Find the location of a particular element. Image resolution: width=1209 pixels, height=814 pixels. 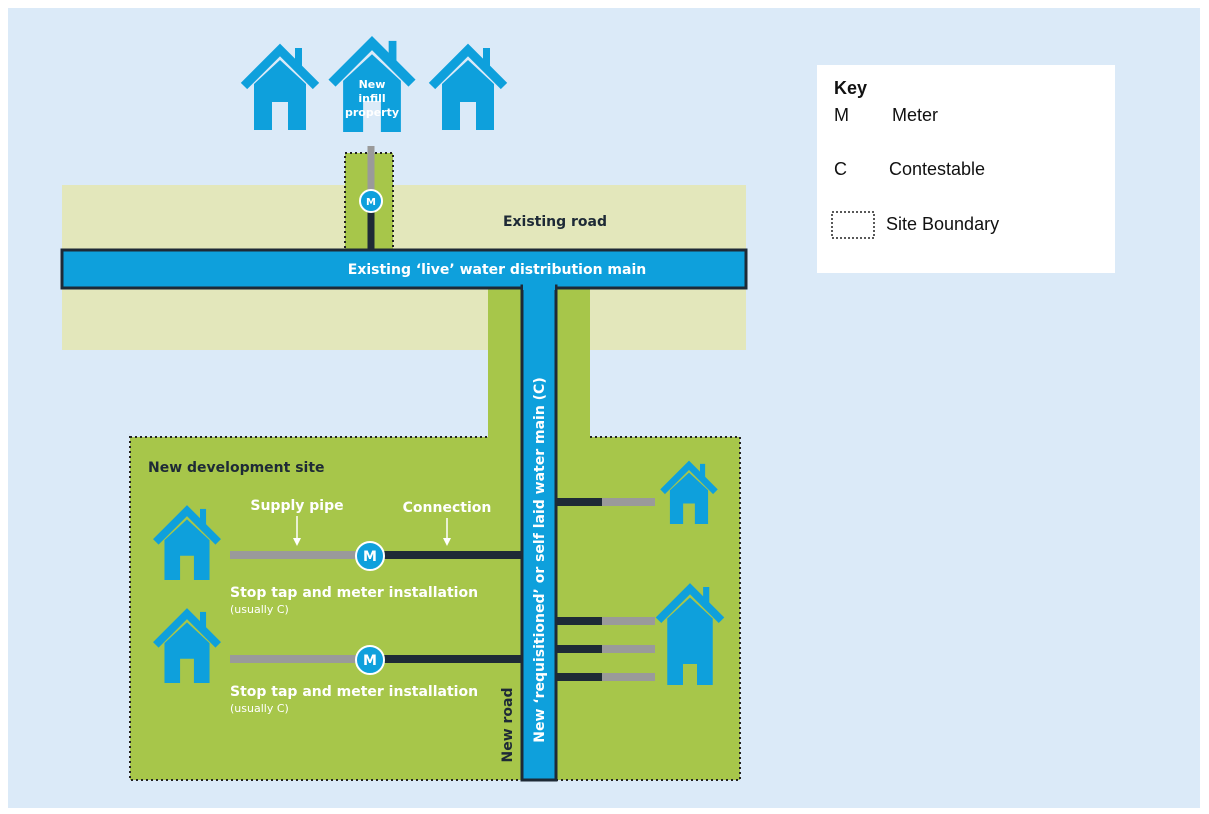

flat-pipes is located at coordinates (605, 649).